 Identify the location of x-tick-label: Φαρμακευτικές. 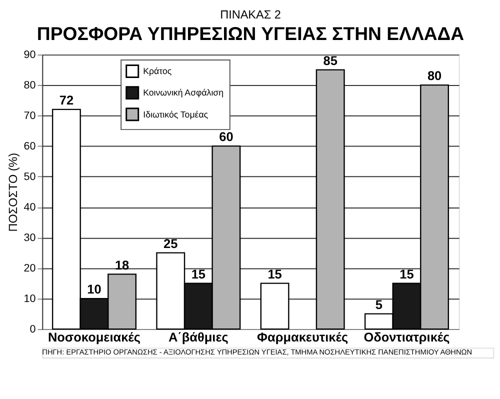
(302, 336).